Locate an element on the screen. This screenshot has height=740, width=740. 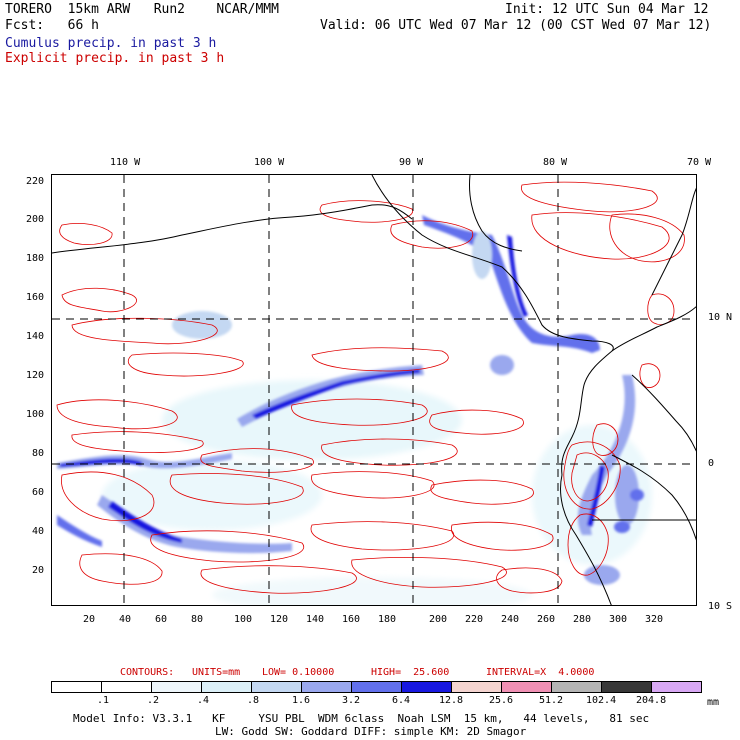
y-tick-label: 60 is located at coordinates (38, 492).